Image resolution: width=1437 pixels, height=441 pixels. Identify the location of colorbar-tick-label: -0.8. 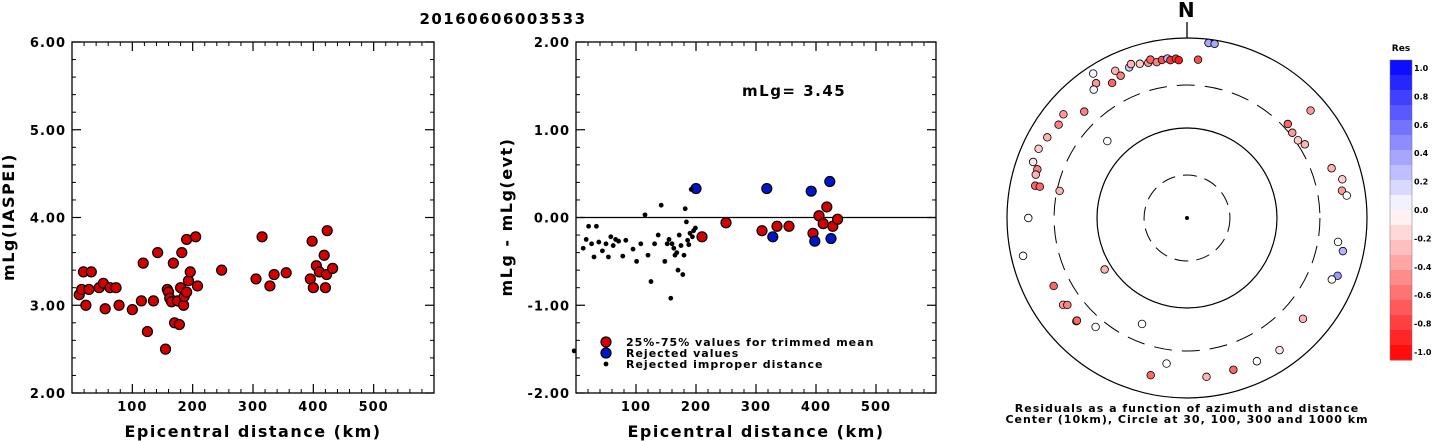
(1423, 324).